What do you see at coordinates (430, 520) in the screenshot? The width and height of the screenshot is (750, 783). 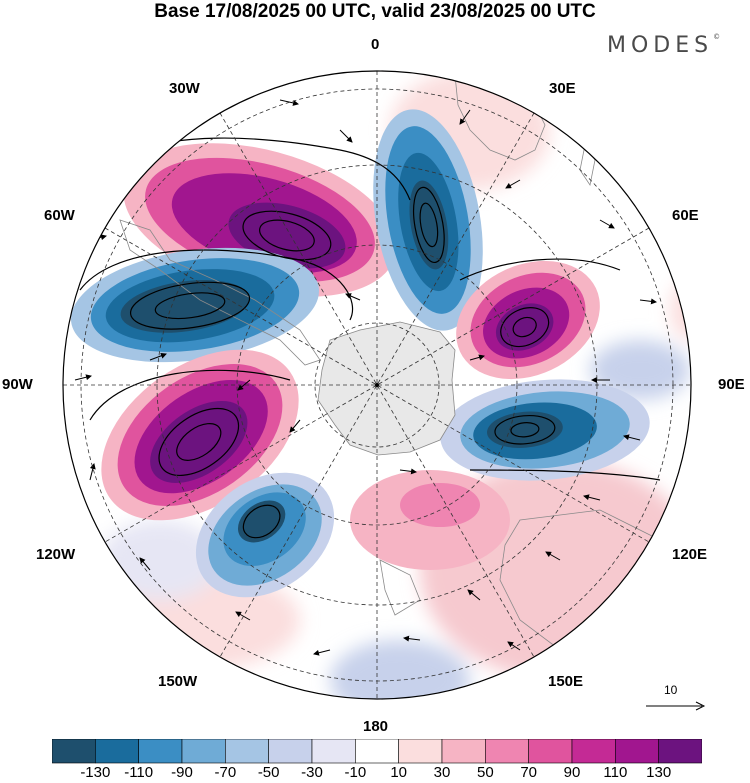 I see `high-anomaly-south` at bounding box center [430, 520].